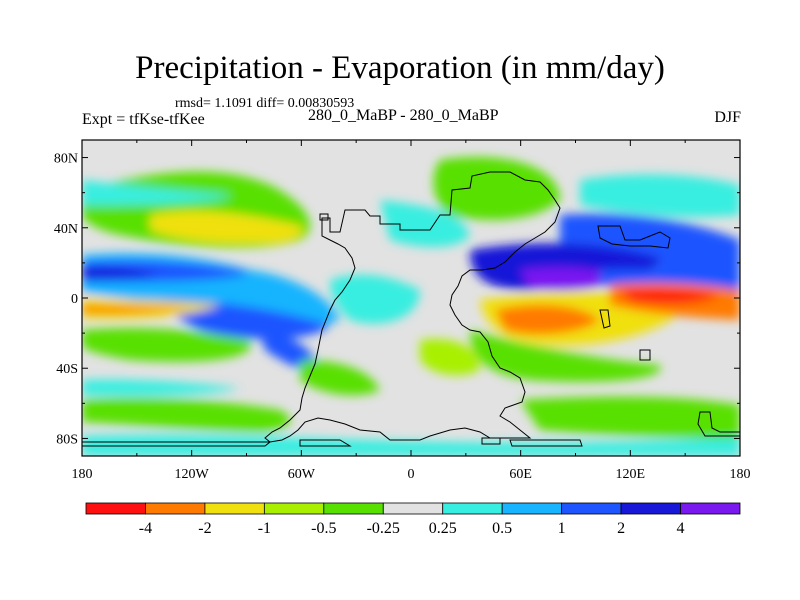 The height and width of the screenshot is (600, 800). What do you see at coordinates (443, 528) in the screenshot?
I see `colorbar-label: 0.25` at bounding box center [443, 528].